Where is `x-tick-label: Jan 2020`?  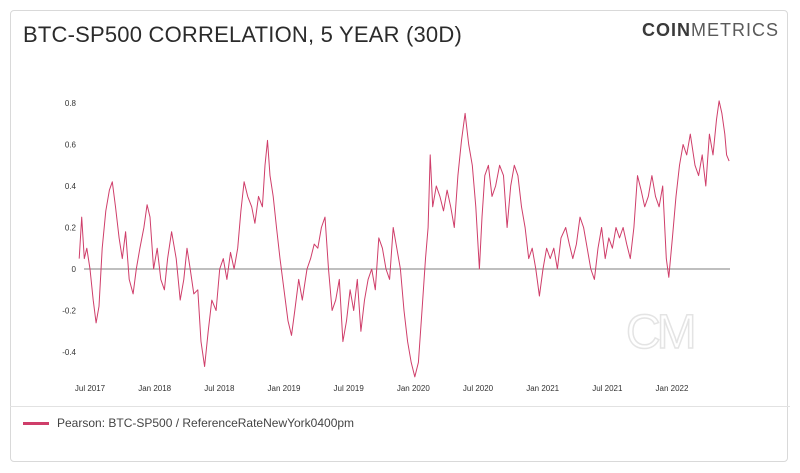 x-tick-label: Jan 2020 is located at coordinates (413, 388).